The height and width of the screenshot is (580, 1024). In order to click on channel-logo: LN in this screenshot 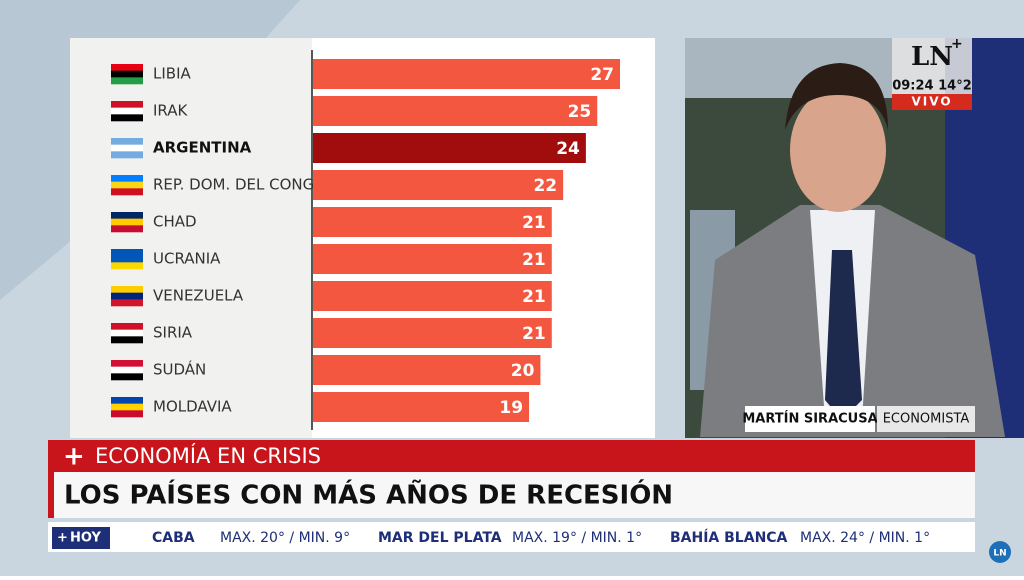, I will do `click(932, 57)`.